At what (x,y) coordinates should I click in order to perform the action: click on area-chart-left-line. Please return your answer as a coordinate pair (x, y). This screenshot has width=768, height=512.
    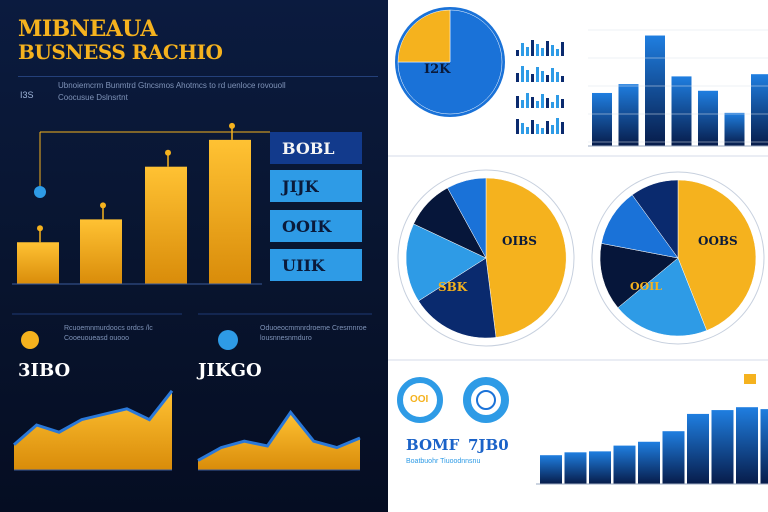
    Looking at the image, I should click on (93, 417).